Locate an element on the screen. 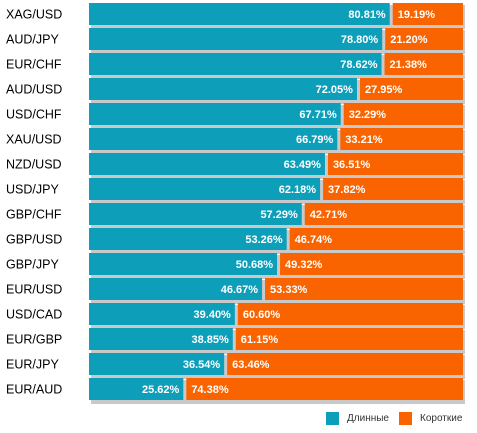 The height and width of the screenshot is (433, 477). category-label-usd-chf: USD/CHF is located at coordinates (34, 115).